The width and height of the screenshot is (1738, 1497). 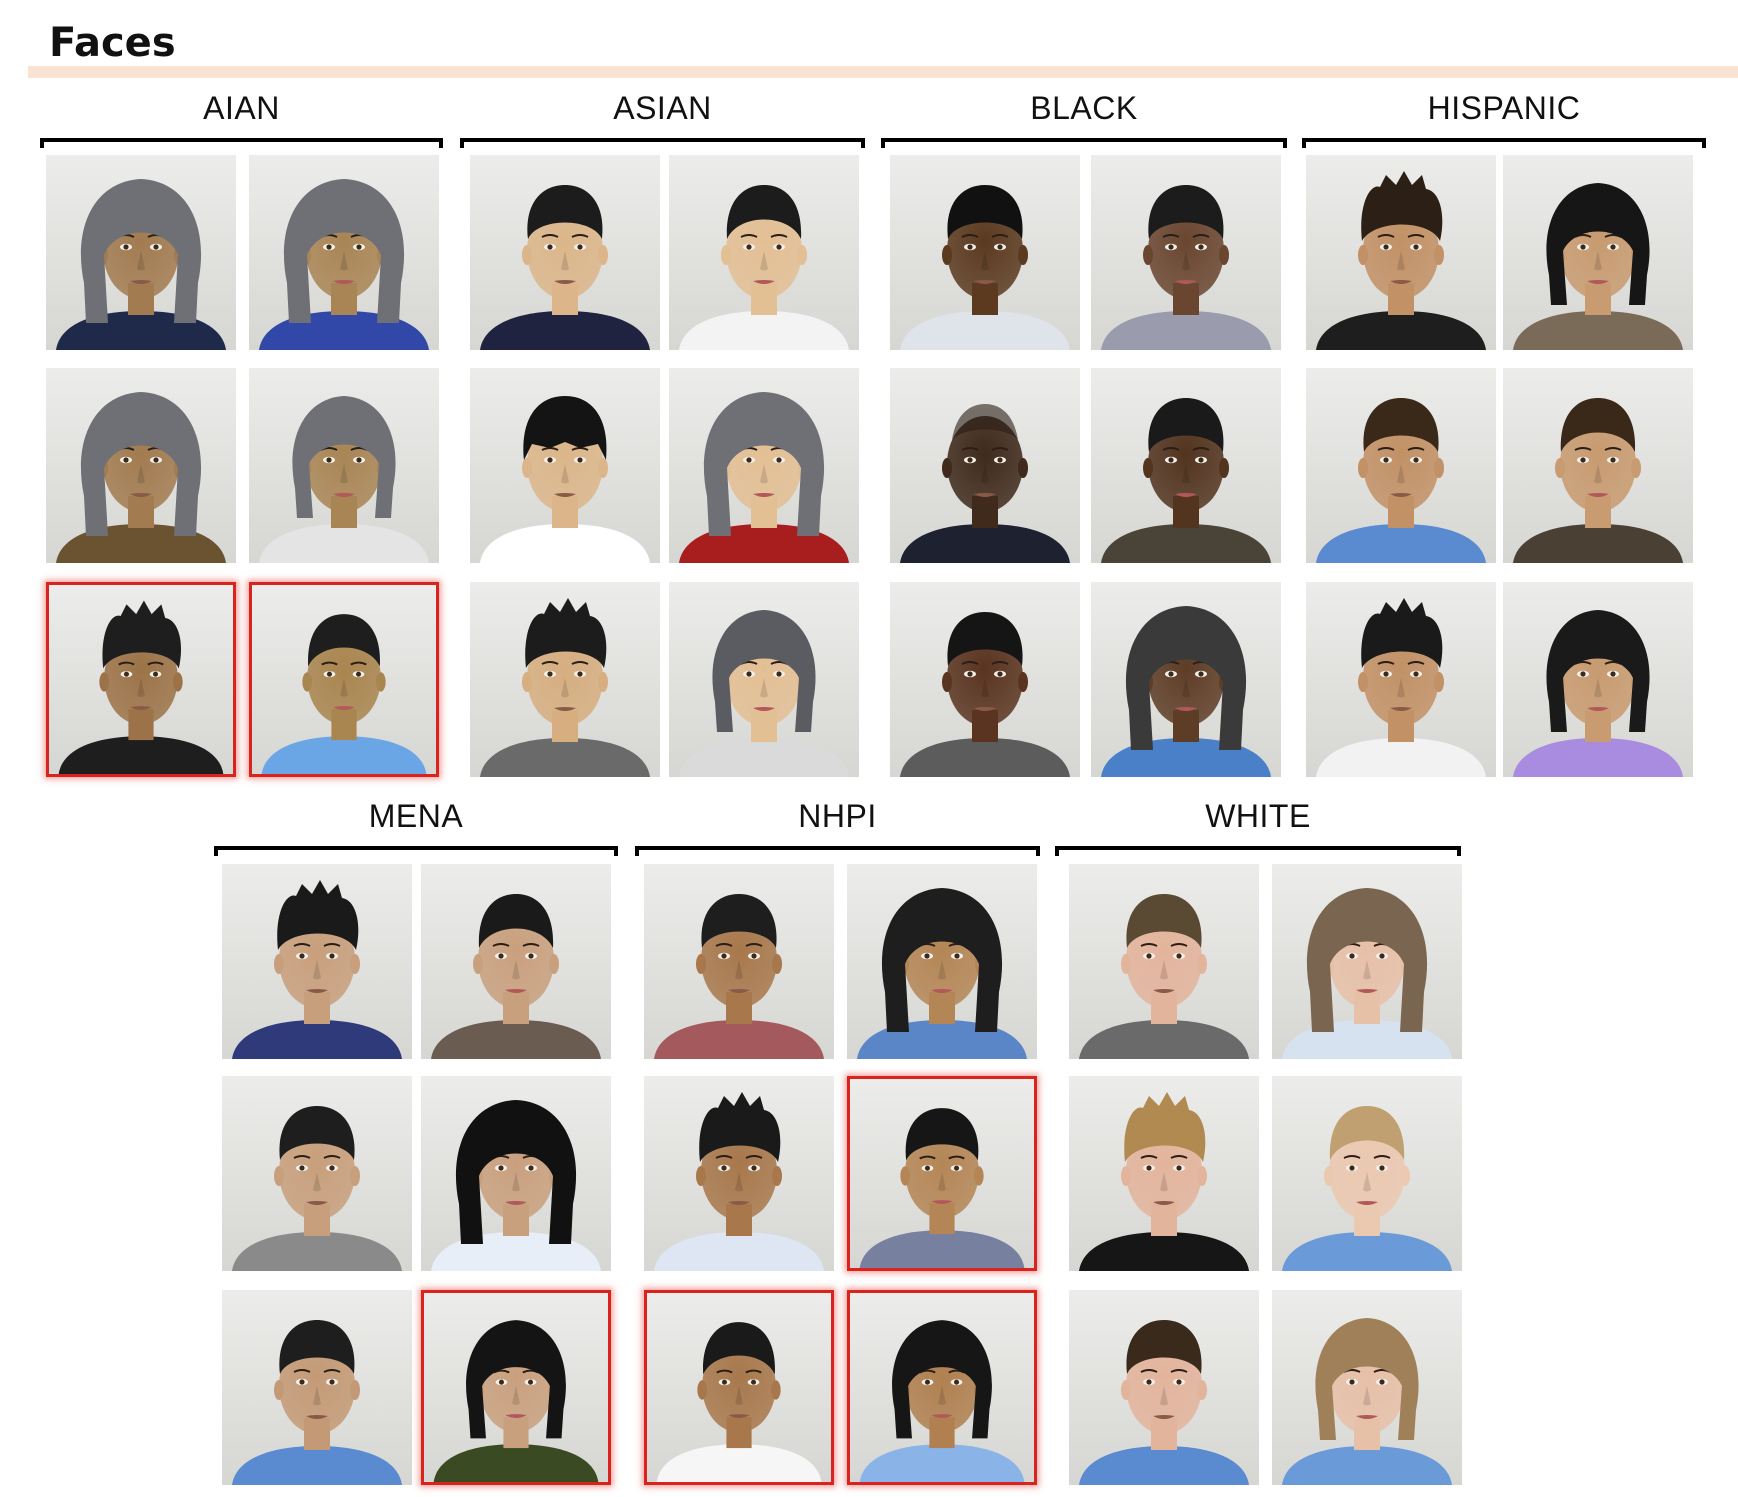 I want to click on face-portrait-aian-6-highlighted, so click(x=344, y=679).